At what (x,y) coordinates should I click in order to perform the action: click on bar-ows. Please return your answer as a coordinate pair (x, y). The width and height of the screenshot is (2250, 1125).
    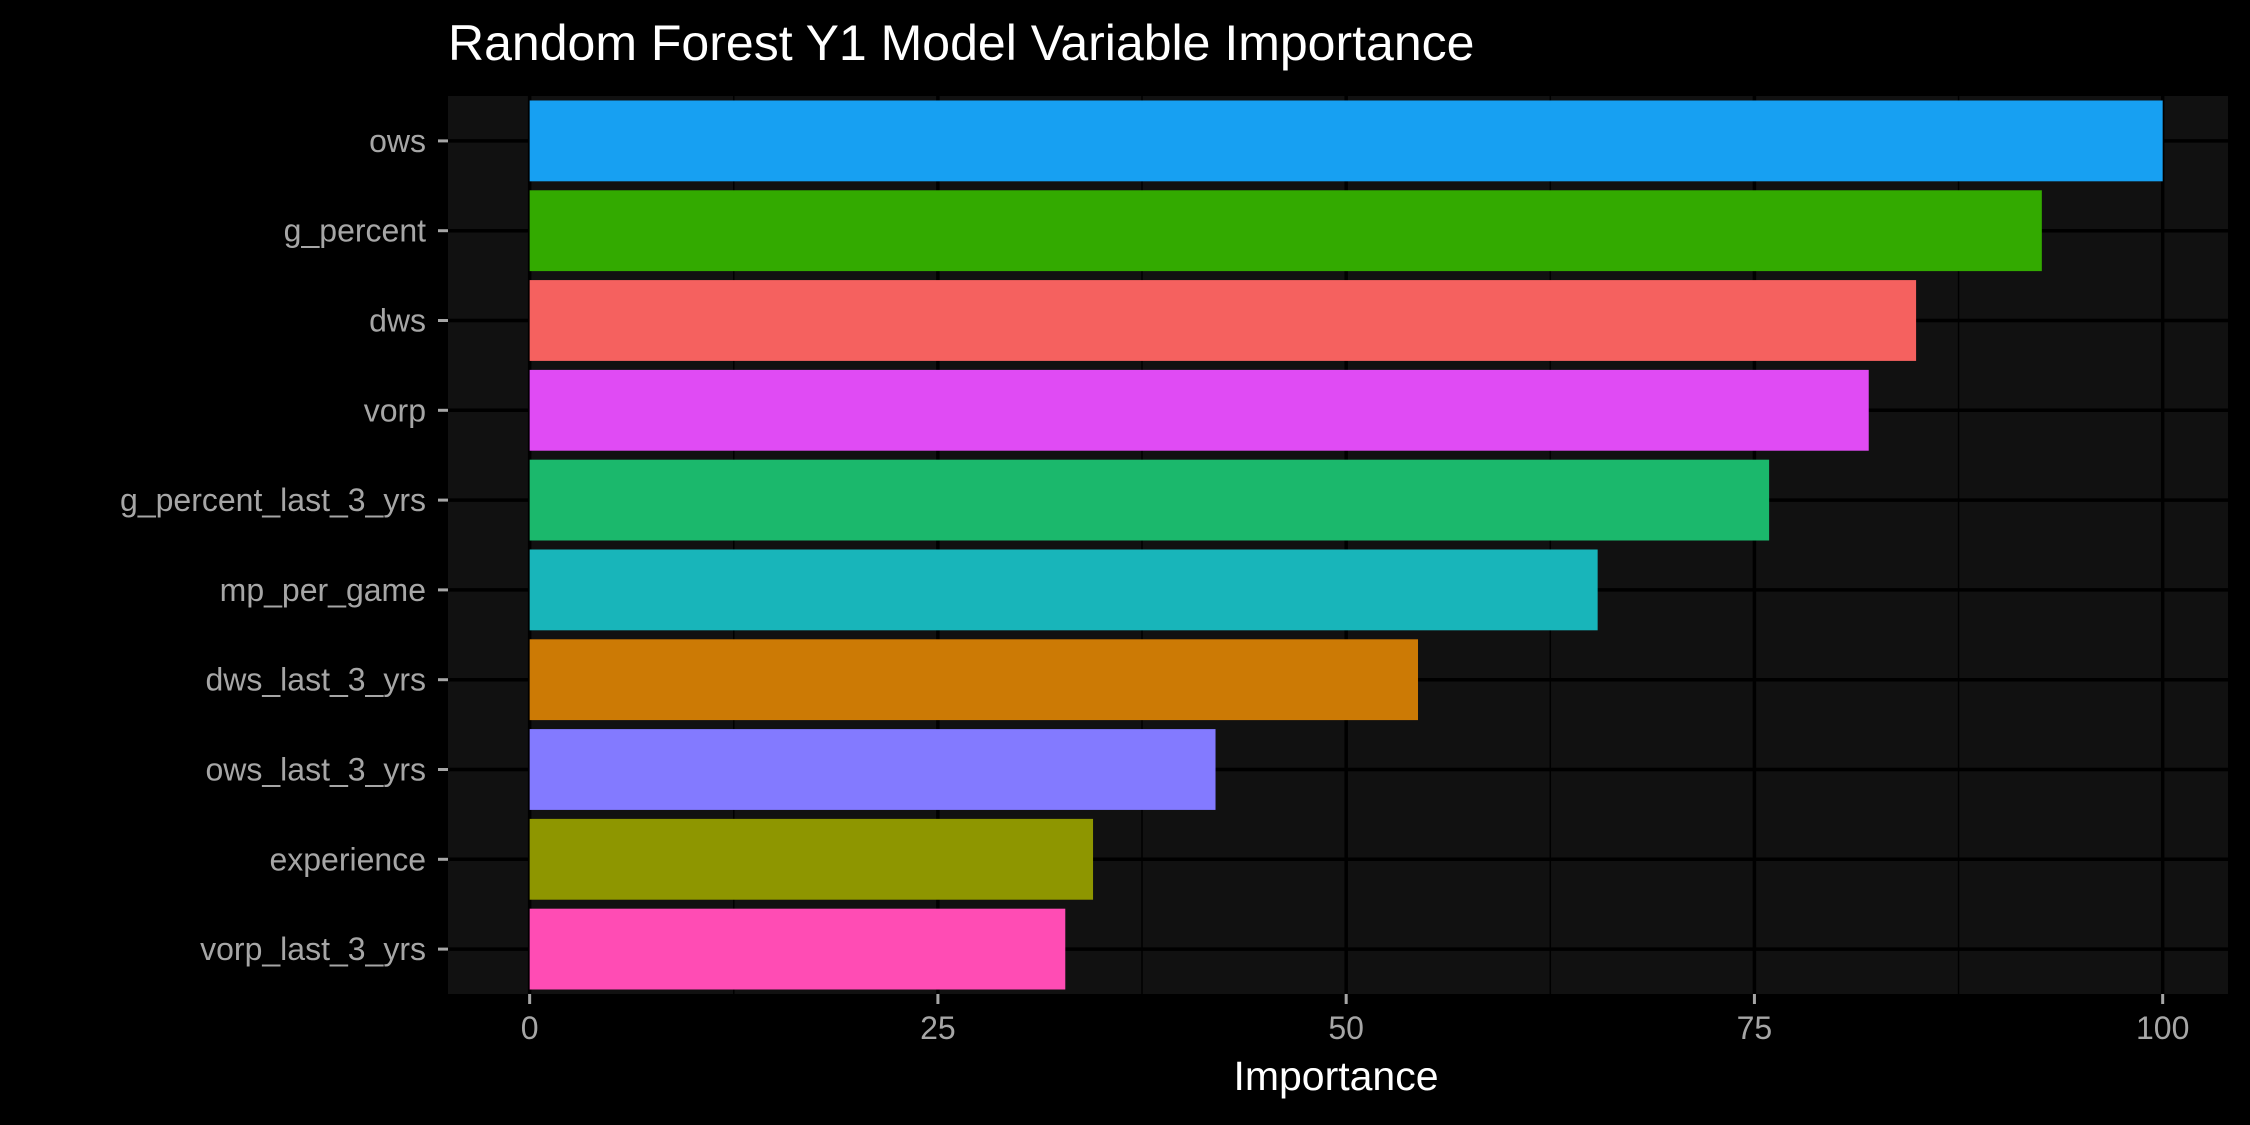
    Looking at the image, I should click on (1346, 141).